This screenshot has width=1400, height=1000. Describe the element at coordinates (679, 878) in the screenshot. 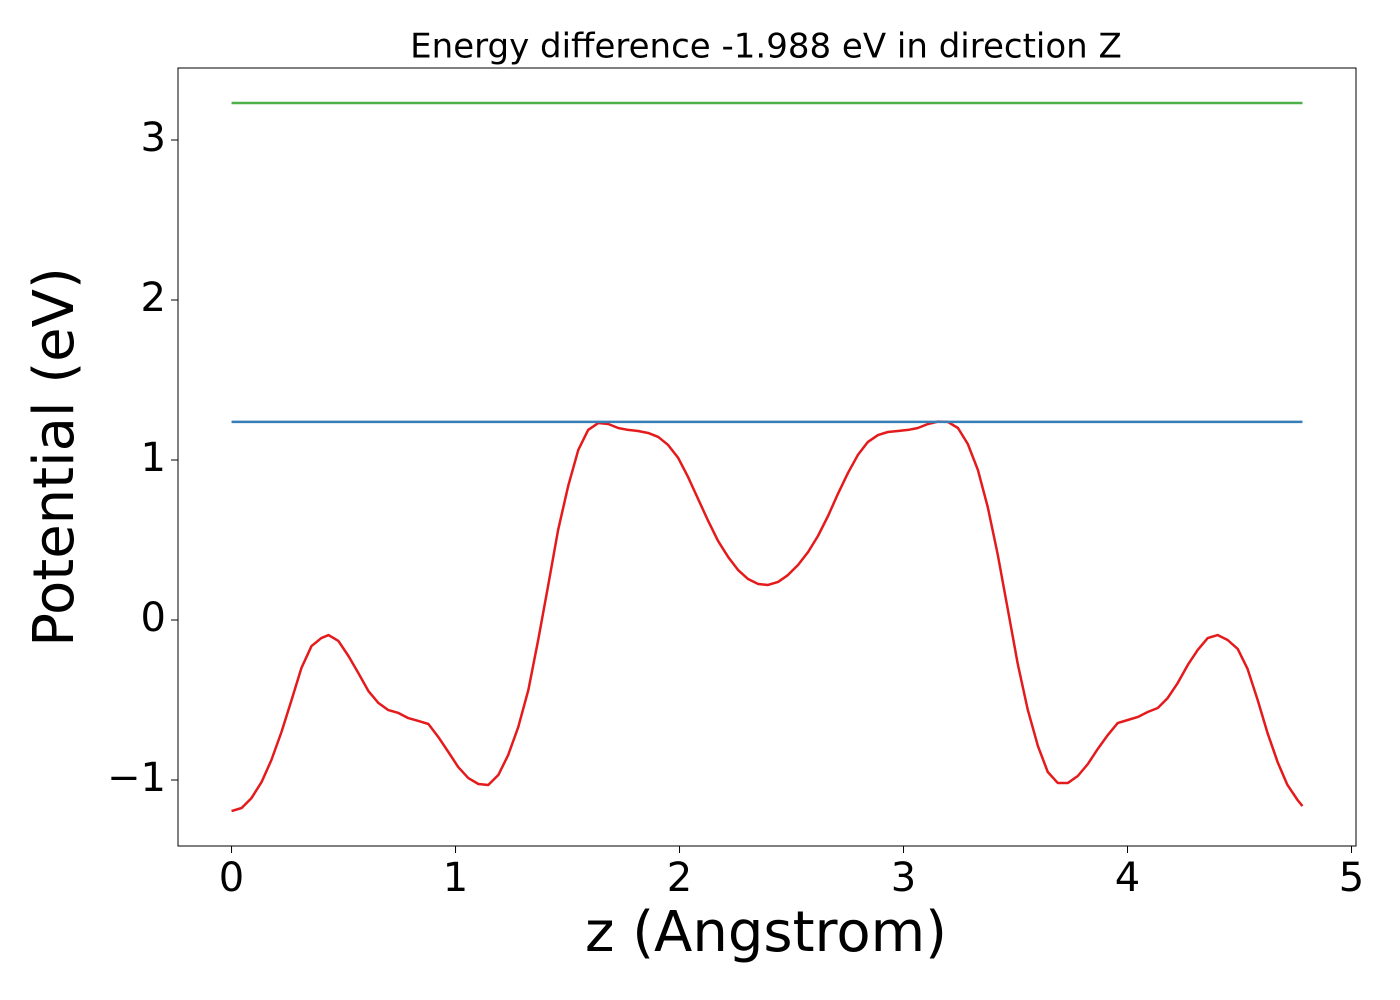

I see `x-tick-label: 2` at that location.